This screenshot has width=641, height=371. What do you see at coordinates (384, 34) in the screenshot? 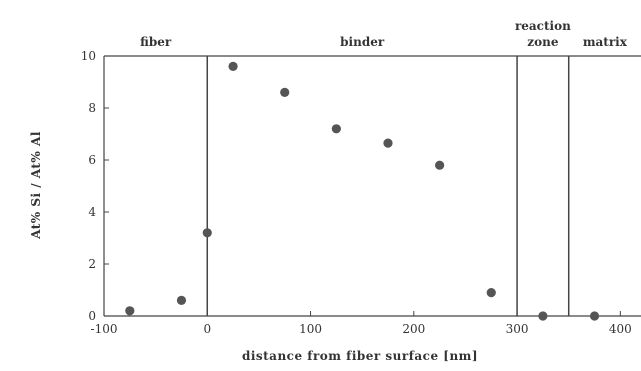
I see `region-labels: fiber binder reaction zone matrix` at bounding box center [384, 34].